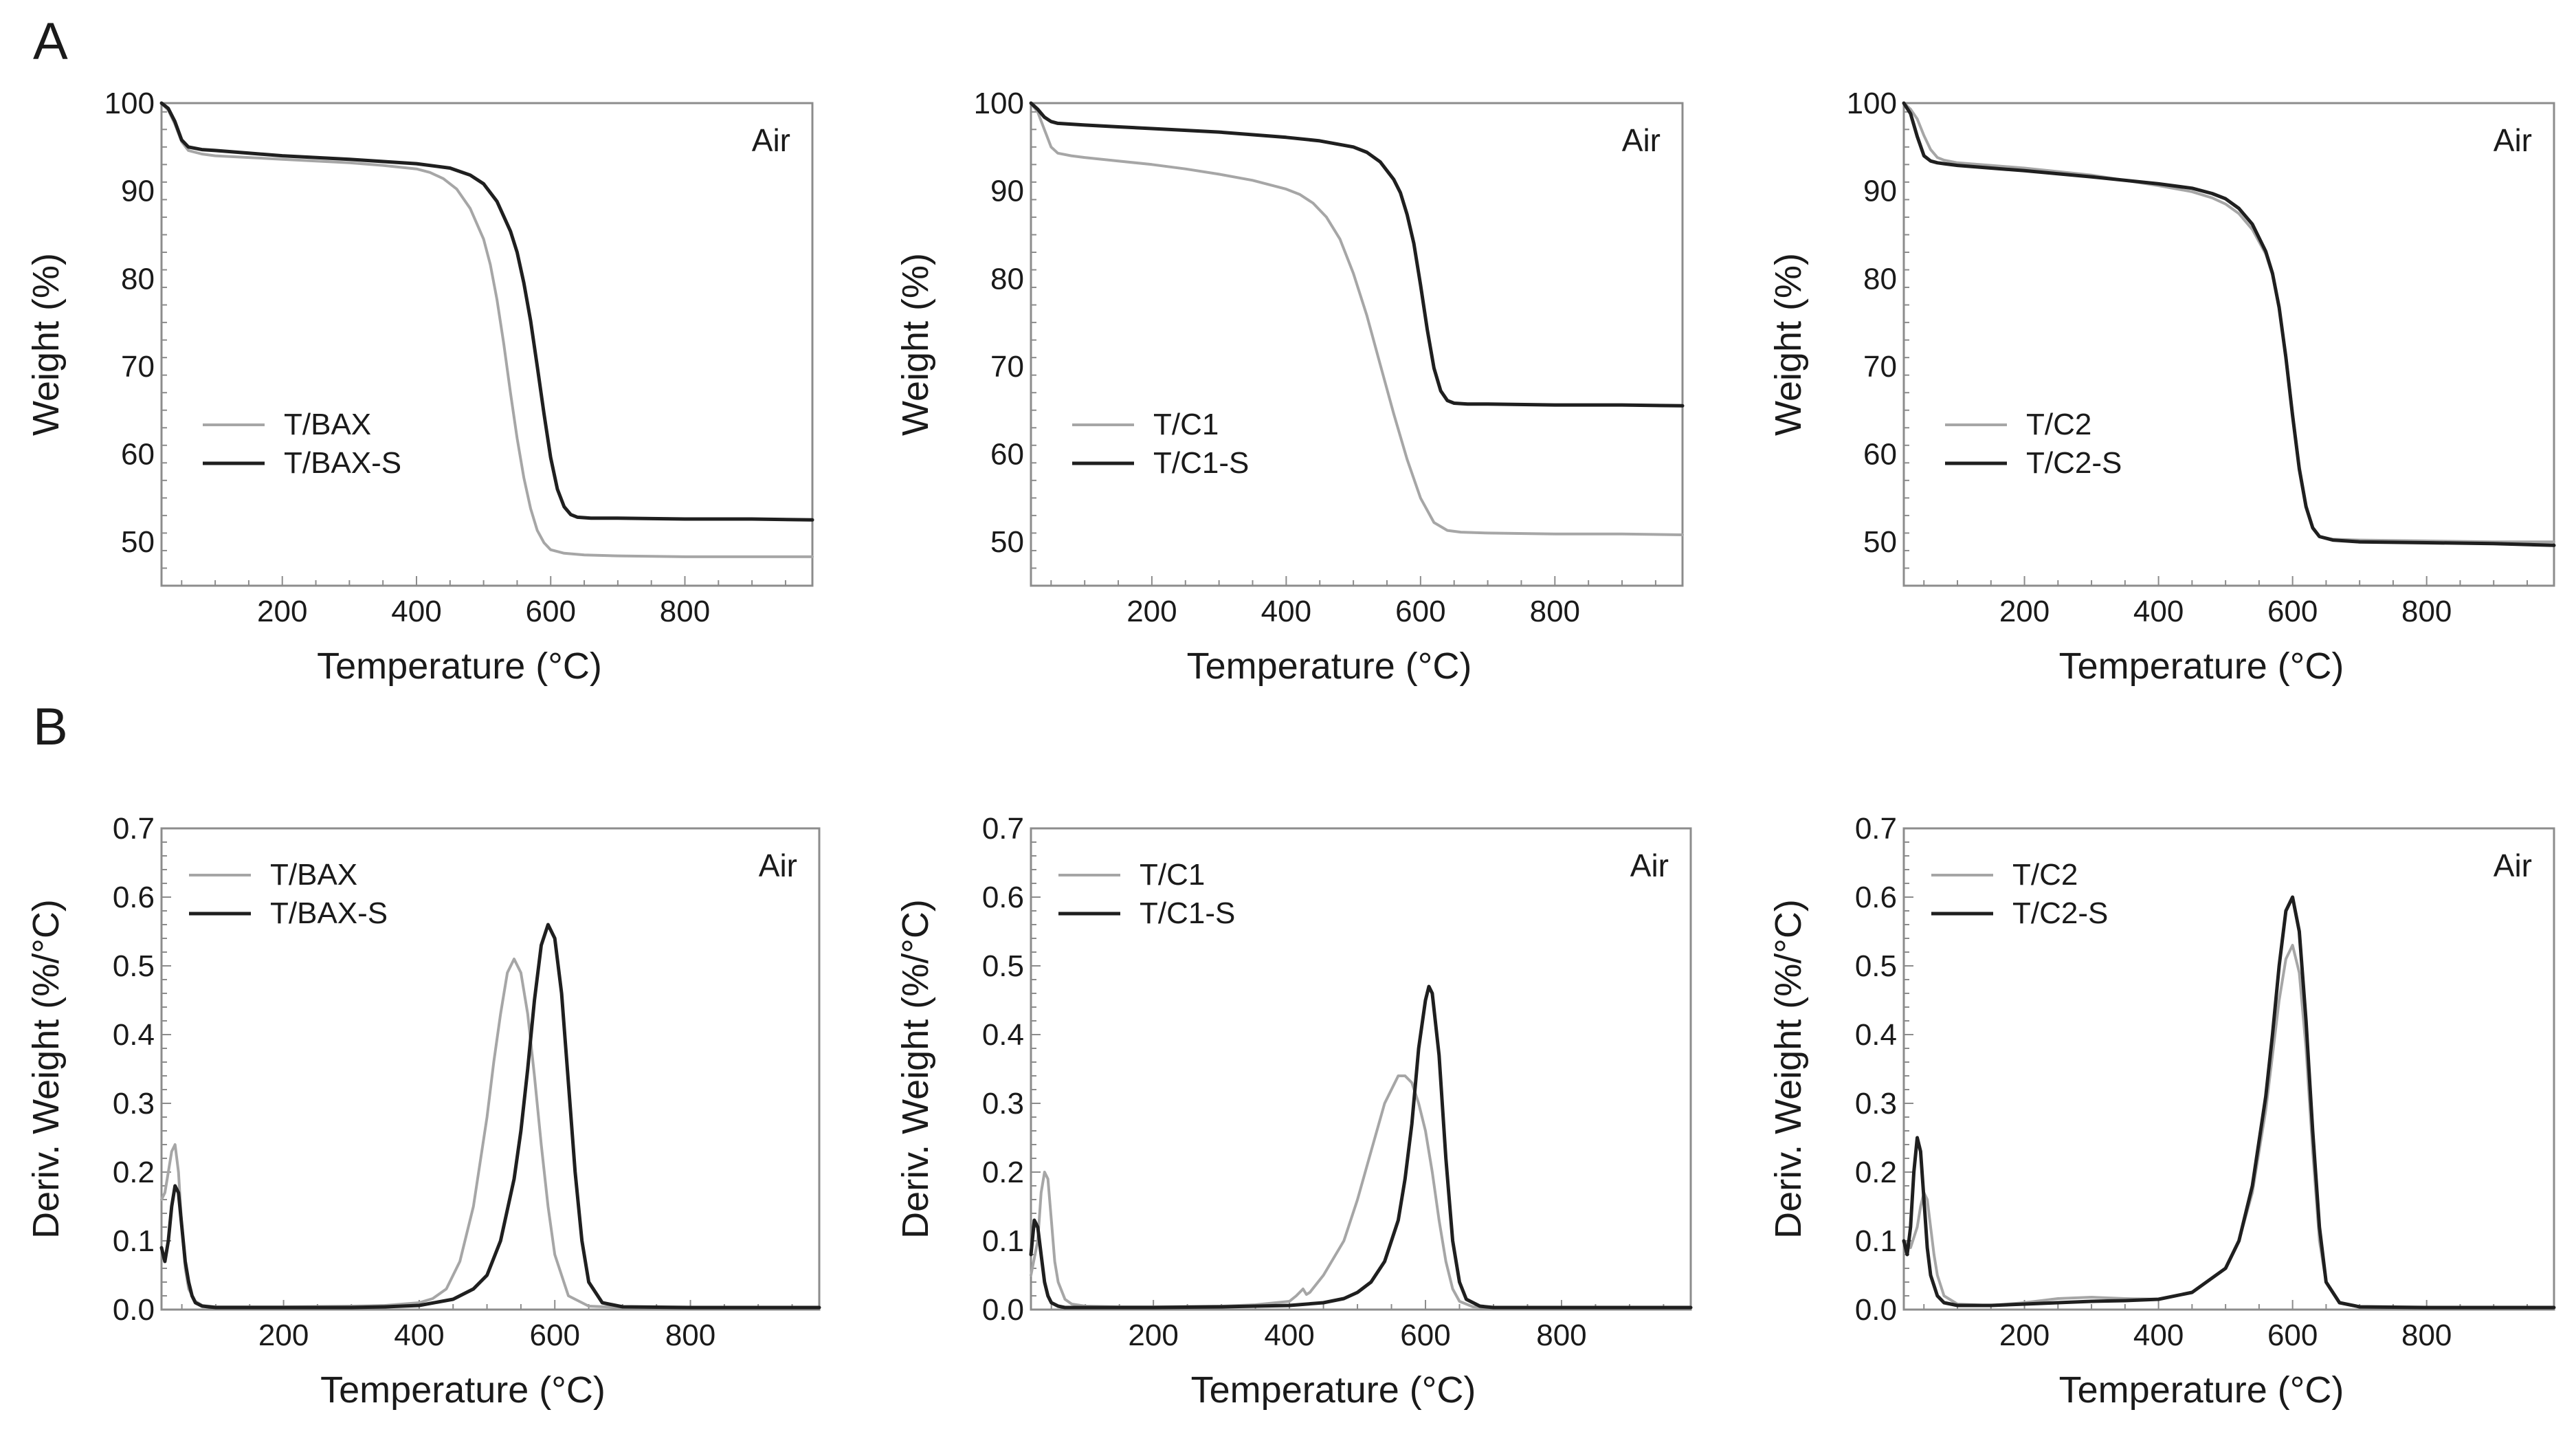 The height and width of the screenshot is (1434, 2576). I want to click on legend-label: T/BAX, so click(313, 875).